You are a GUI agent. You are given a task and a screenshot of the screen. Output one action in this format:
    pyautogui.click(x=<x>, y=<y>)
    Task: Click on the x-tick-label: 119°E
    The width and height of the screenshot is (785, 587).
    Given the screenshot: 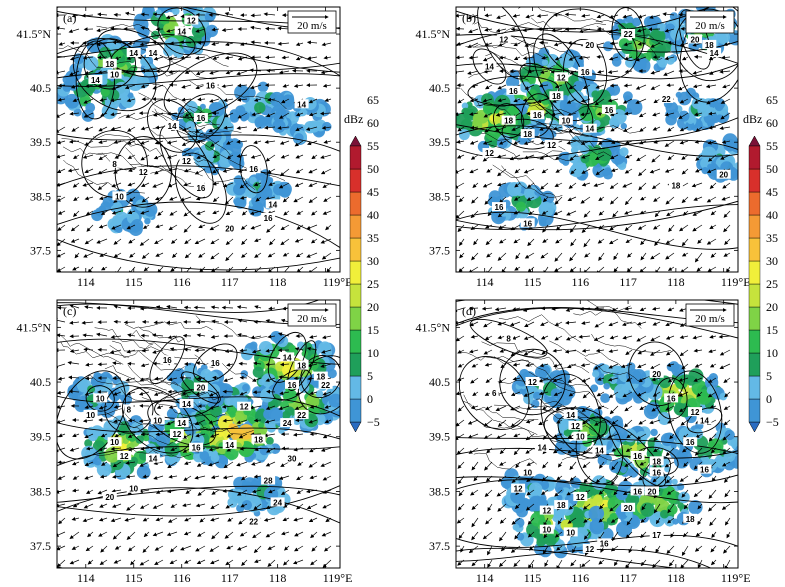 What is the action you would take?
    pyautogui.click(x=736, y=578)
    